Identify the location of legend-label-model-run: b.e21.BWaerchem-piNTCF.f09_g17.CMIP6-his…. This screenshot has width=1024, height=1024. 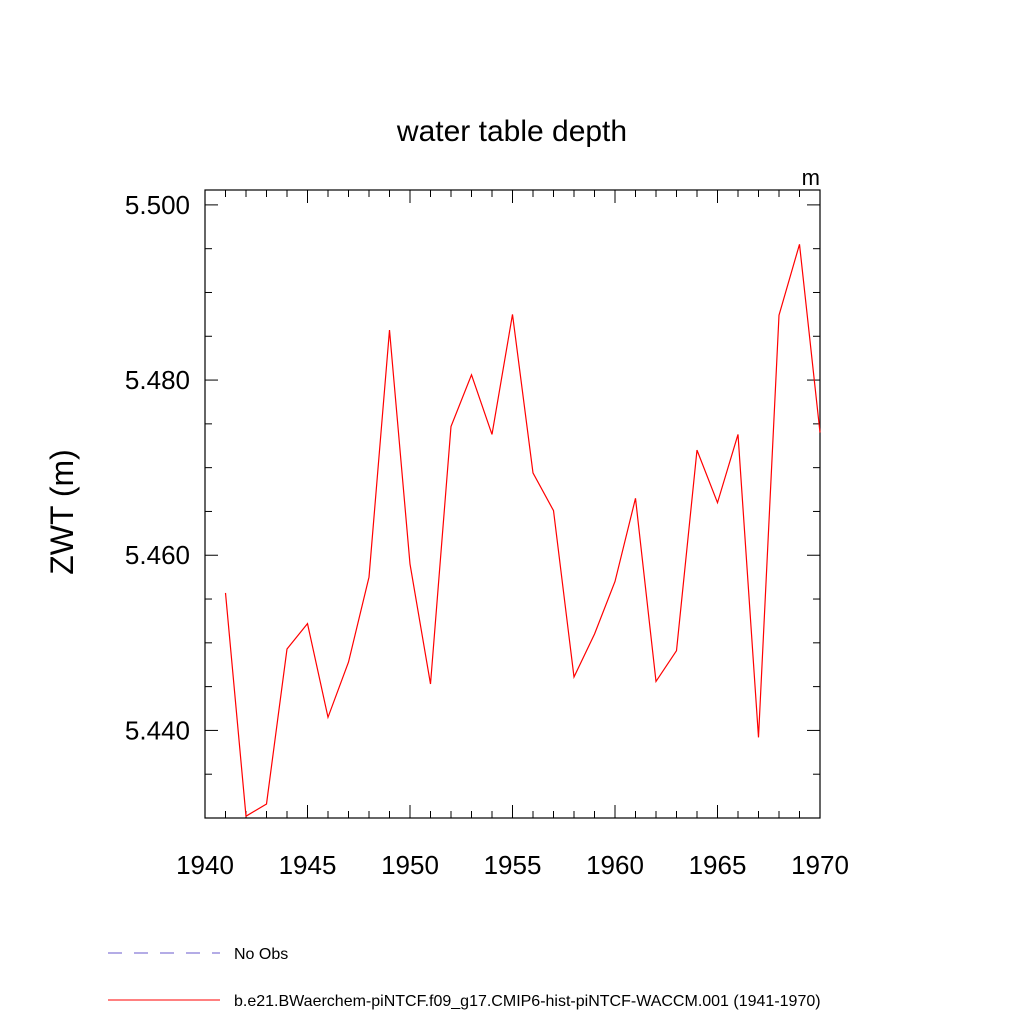
(527, 1001).